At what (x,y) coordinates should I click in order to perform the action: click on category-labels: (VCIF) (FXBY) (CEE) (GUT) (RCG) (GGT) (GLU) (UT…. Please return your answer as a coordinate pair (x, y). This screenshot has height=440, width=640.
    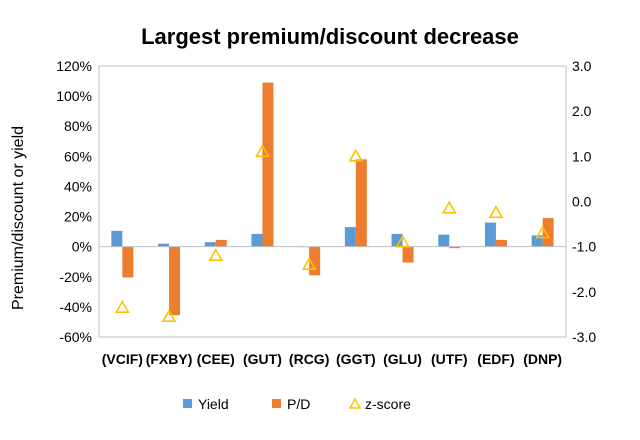
    Looking at the image, I should click on (332, 359).